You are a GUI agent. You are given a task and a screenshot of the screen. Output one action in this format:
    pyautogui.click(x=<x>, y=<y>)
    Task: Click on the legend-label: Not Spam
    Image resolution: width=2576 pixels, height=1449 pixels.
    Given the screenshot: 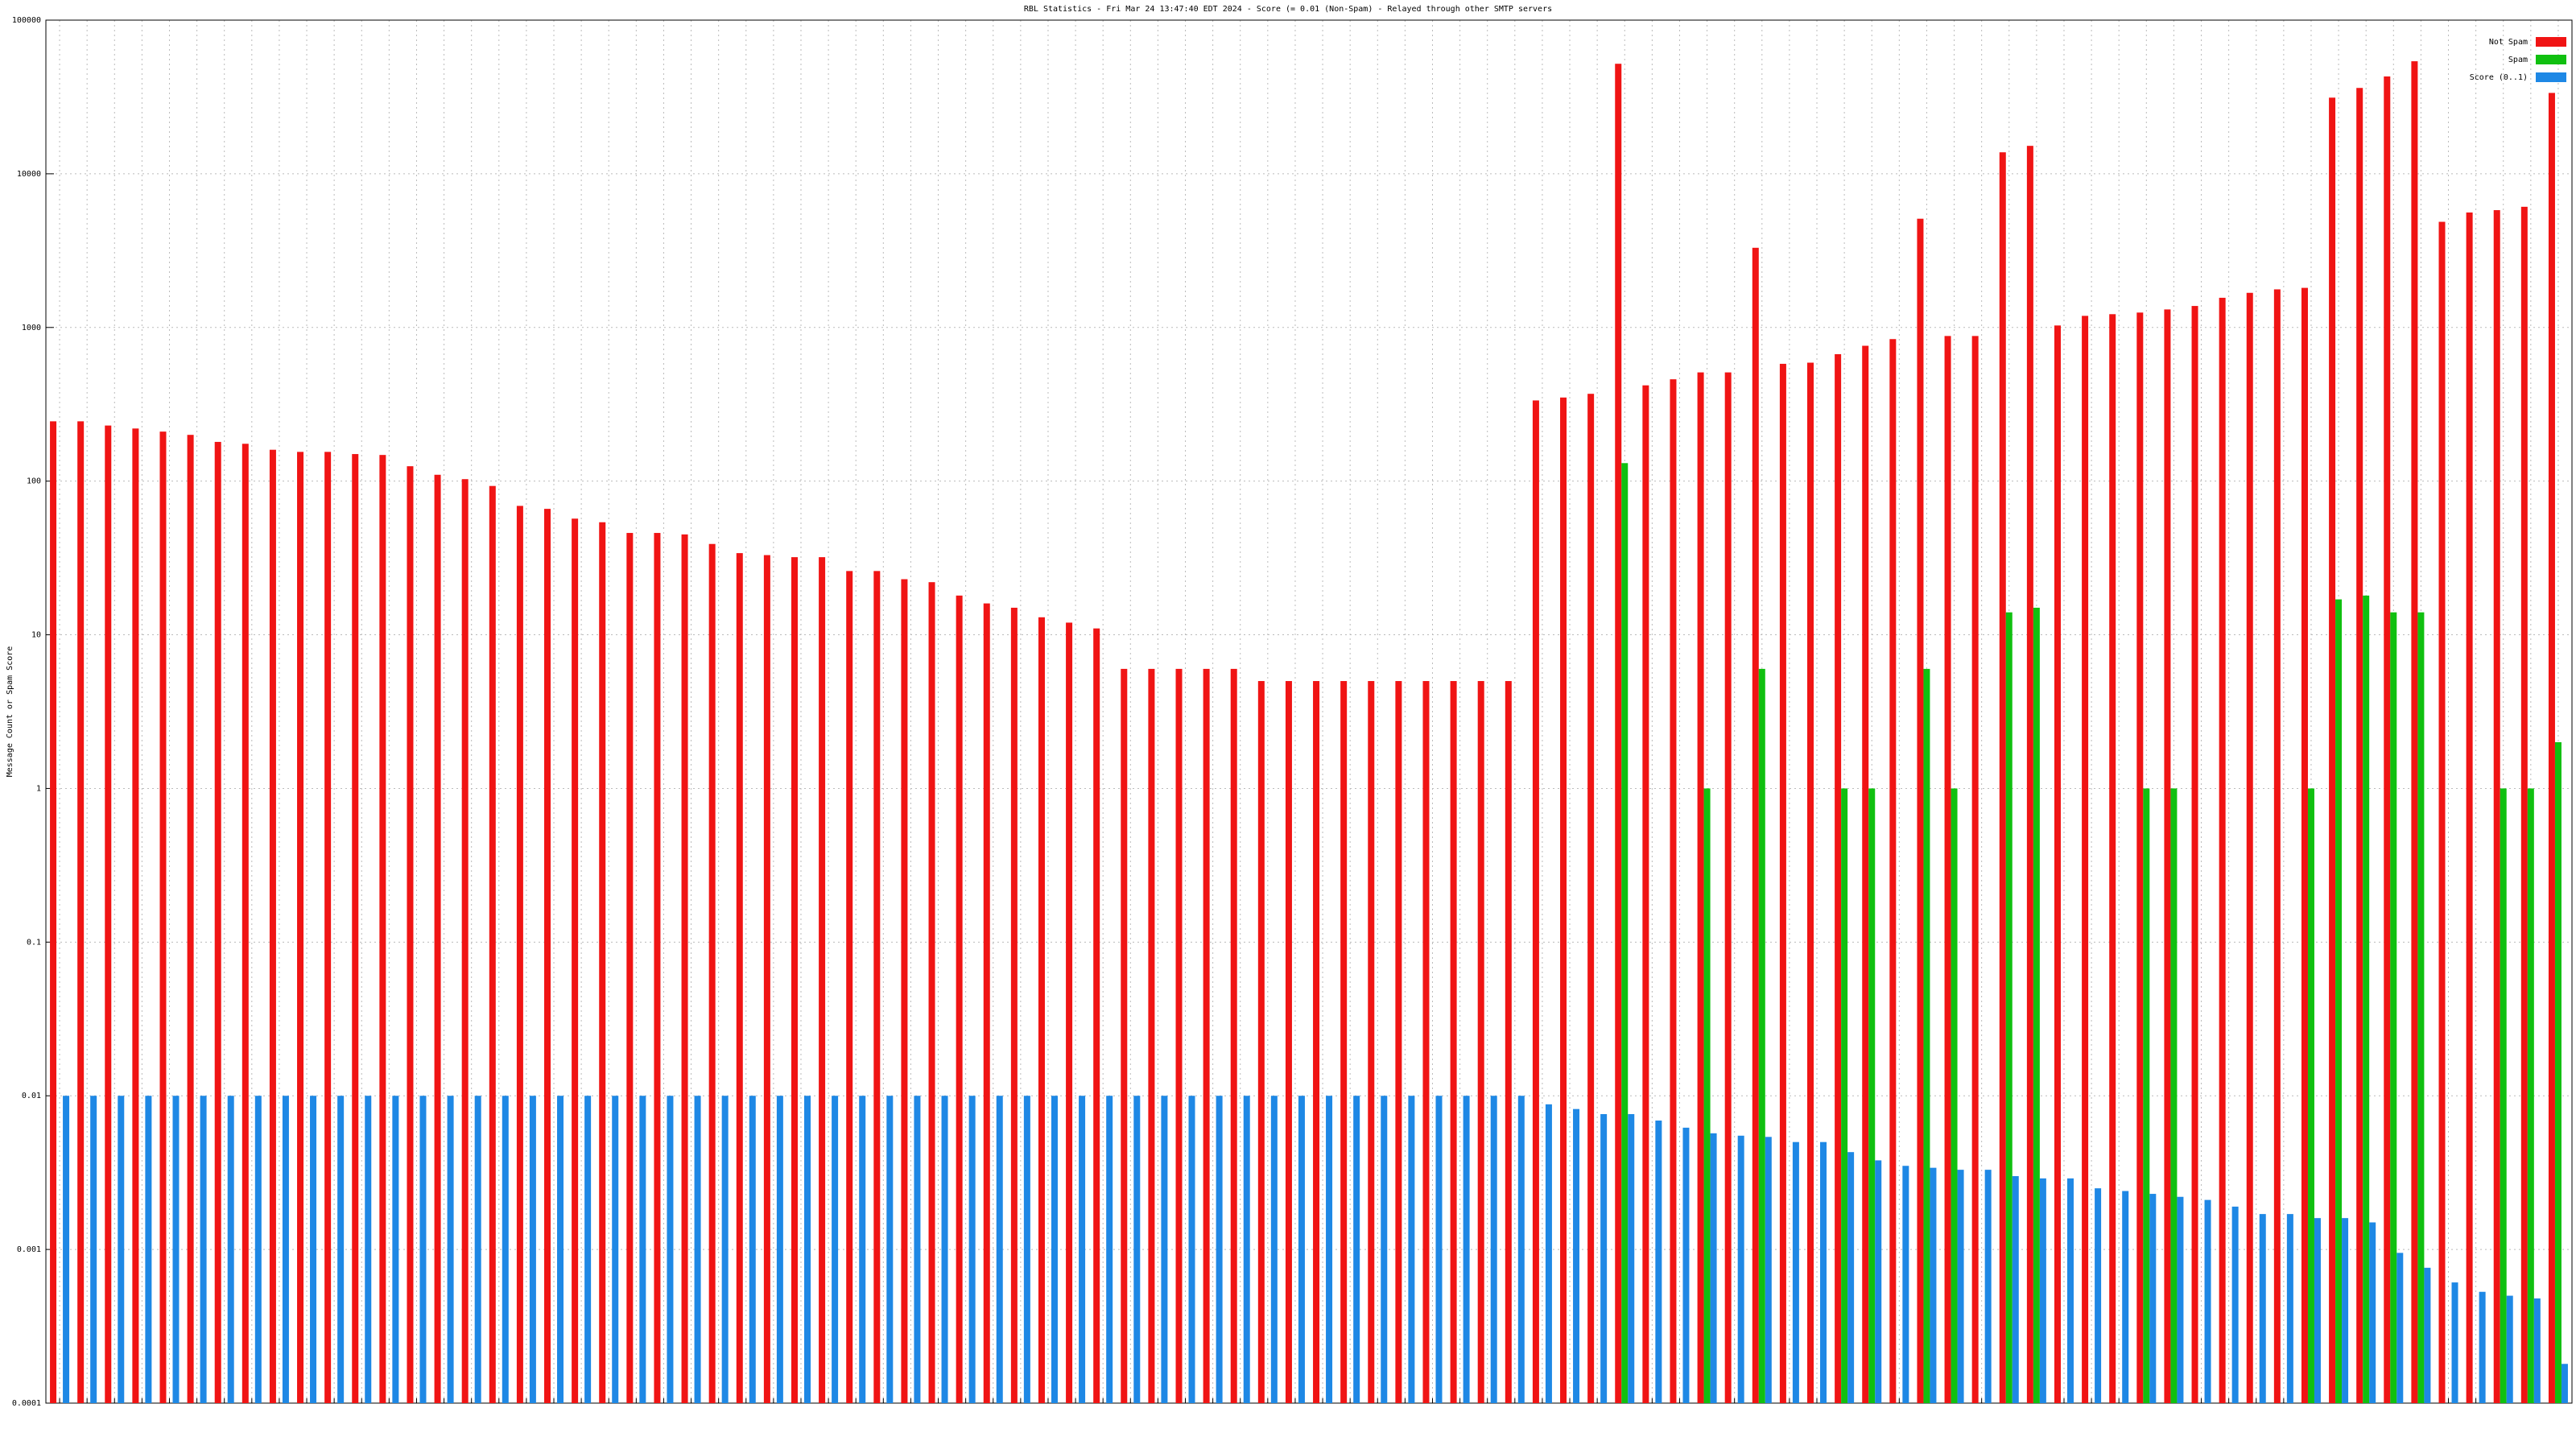 What is the action you would take?
    pyautogui.click(x=2508, y=42)
    